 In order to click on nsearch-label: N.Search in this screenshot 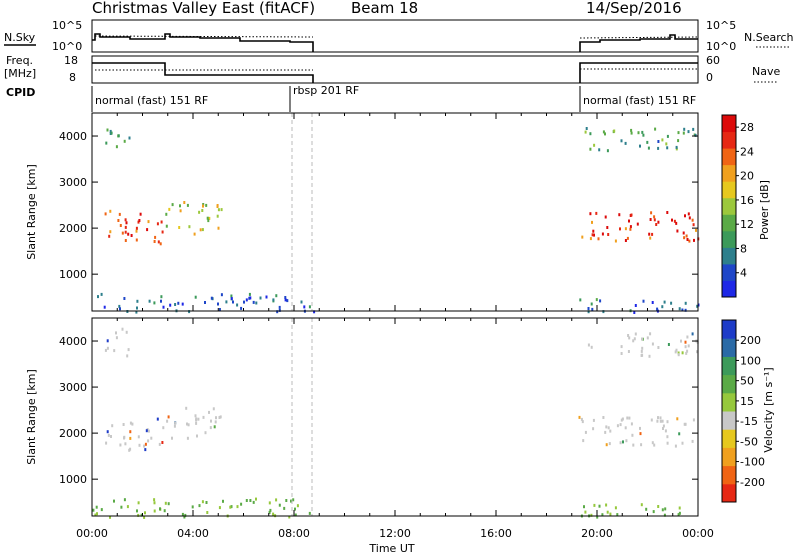, I will do `click(769, 37)`.